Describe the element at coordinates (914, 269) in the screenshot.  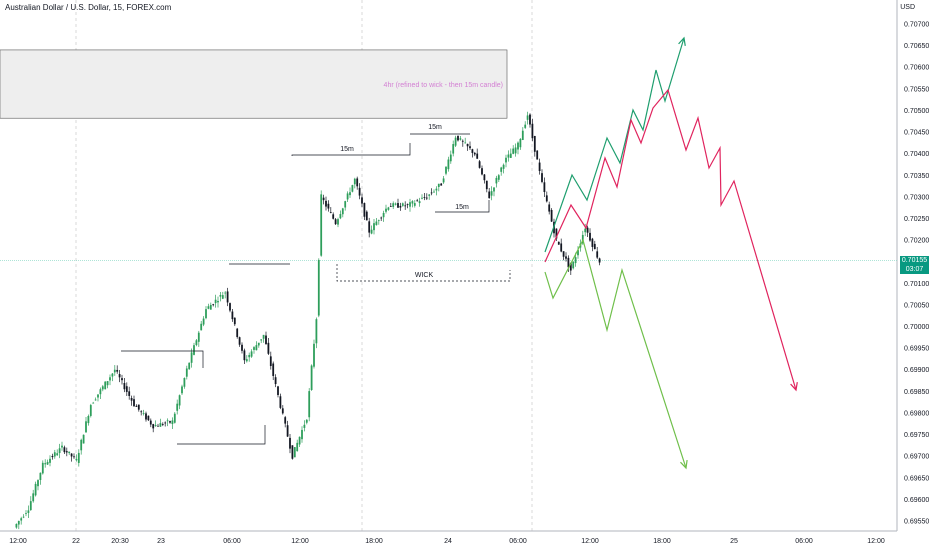
I see `candle-countdown: 03:07` at that location.